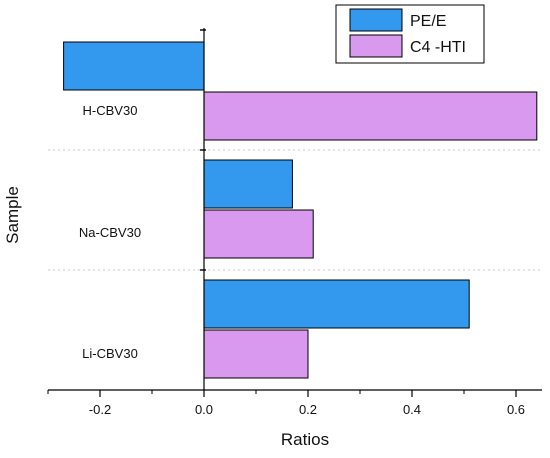 This screenshot has width=550, height=458. I want to click on bar-li-cbv30-c4-hti, so click(256, 354).